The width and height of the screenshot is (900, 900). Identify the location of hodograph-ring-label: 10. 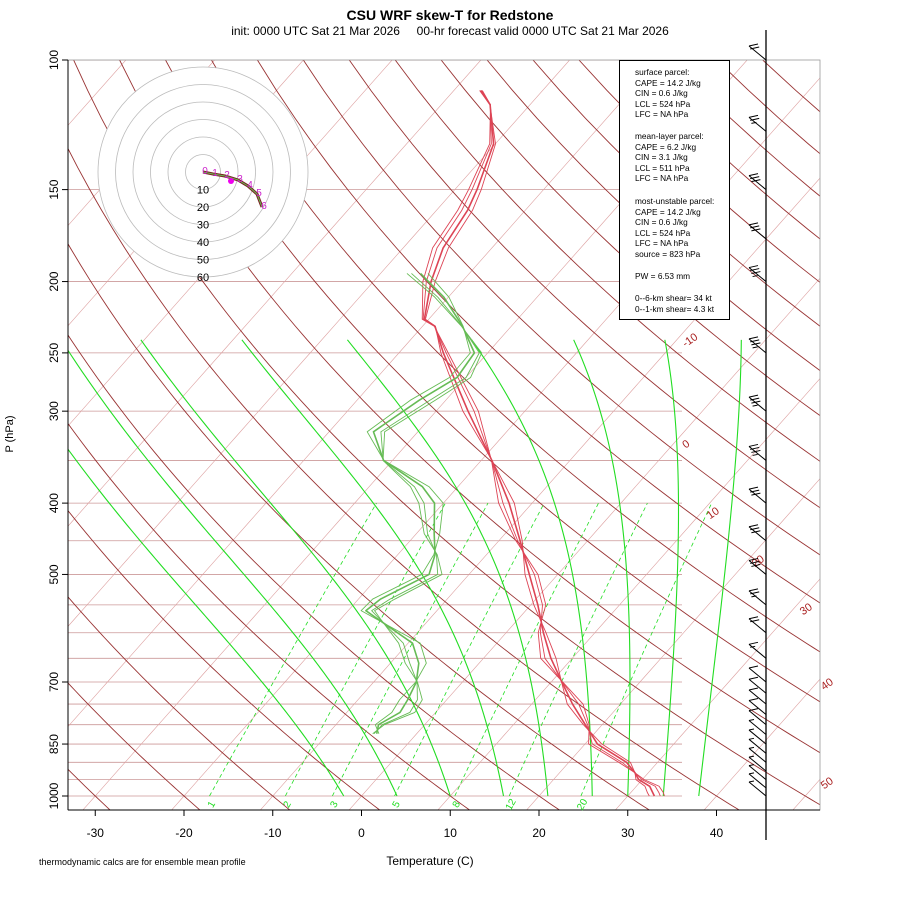
(203, 191).